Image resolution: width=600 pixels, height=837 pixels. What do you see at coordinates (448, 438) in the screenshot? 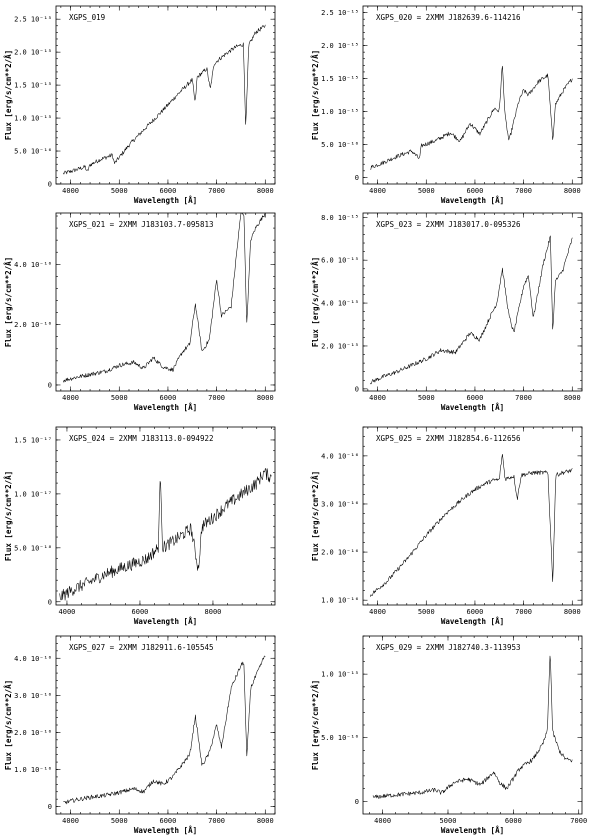
I see `panel-title: XGPS_025 = 2XMM J182854.6-112656` at bounding box center [448, 438].